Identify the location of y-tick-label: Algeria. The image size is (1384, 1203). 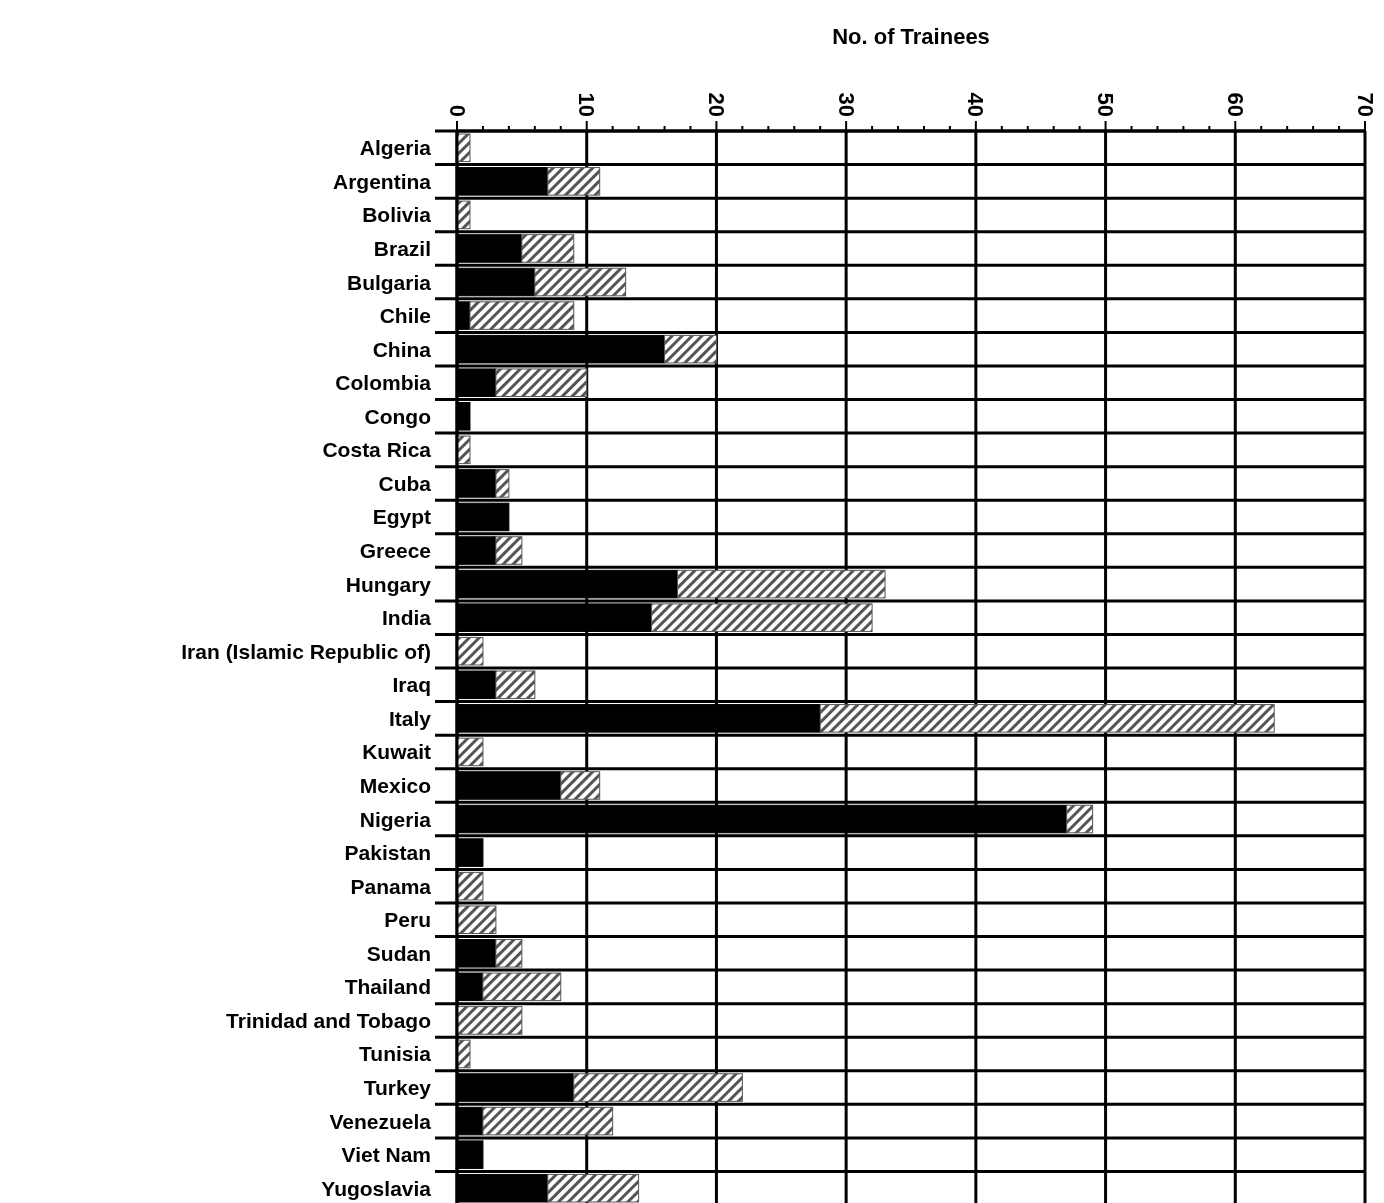
(395, 148).